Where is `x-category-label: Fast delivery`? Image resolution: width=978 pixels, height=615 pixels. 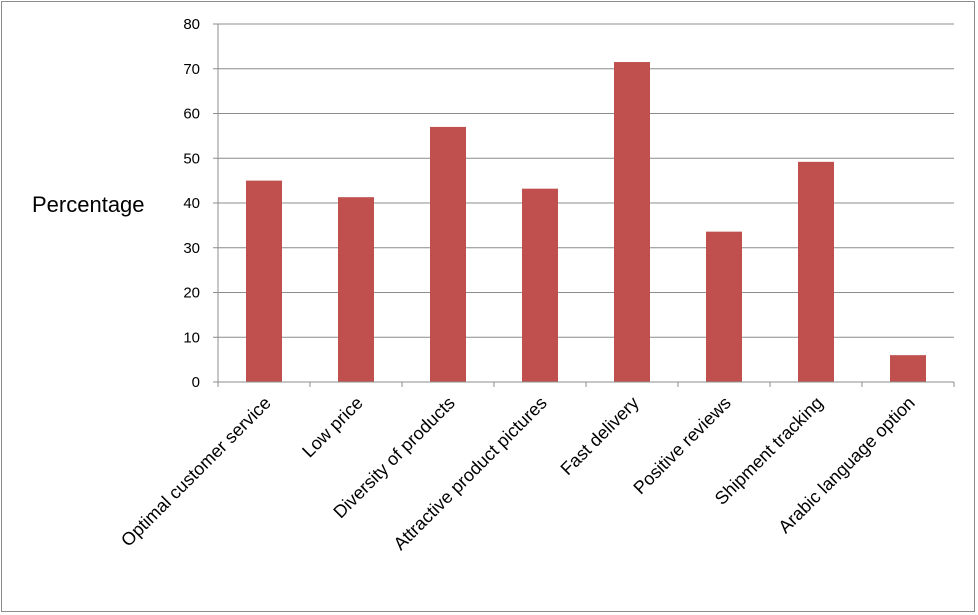 x-category-label: Fast delivery is located at coordinates (600, 436).